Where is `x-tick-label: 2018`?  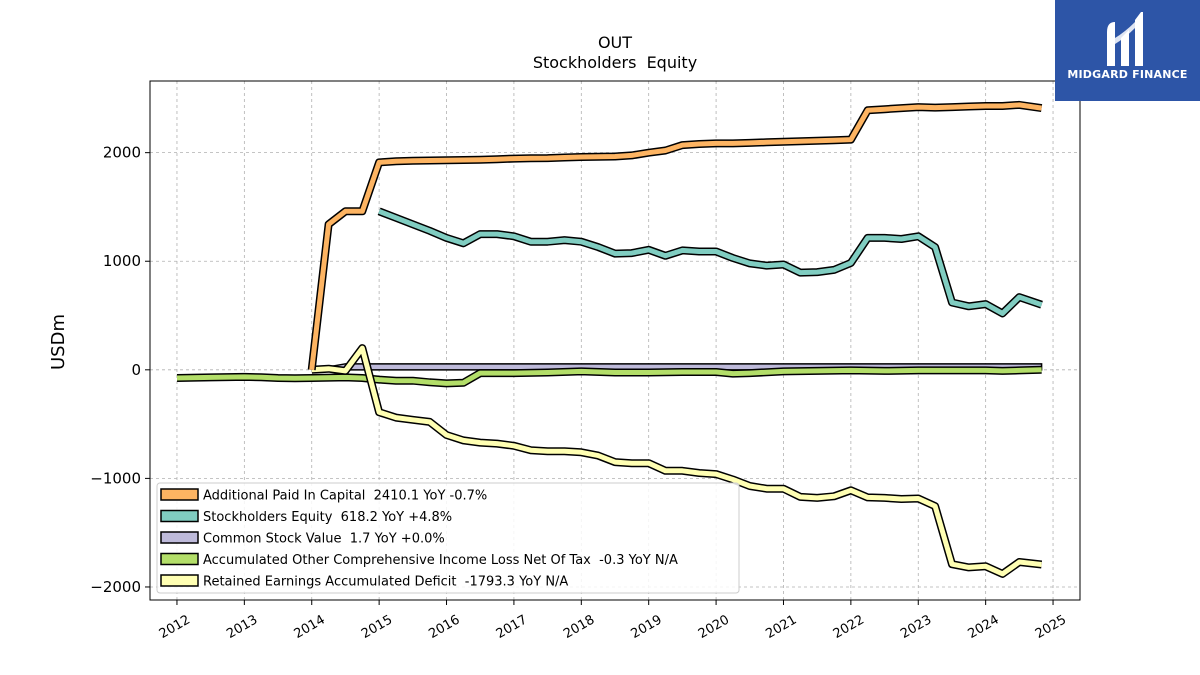 x-tick-label: 2018 is located at coordinates (579, 627).